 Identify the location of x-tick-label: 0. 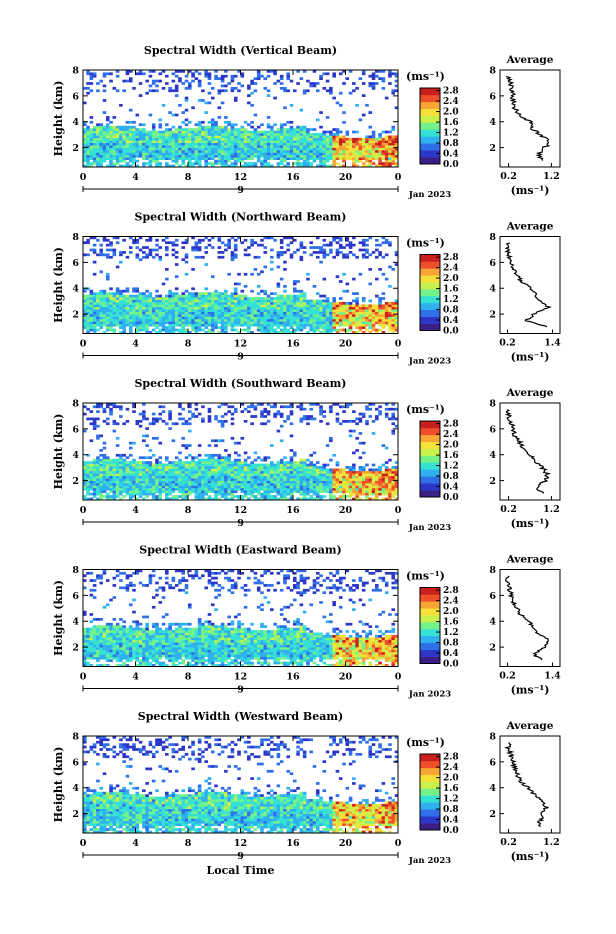
(398, 344).